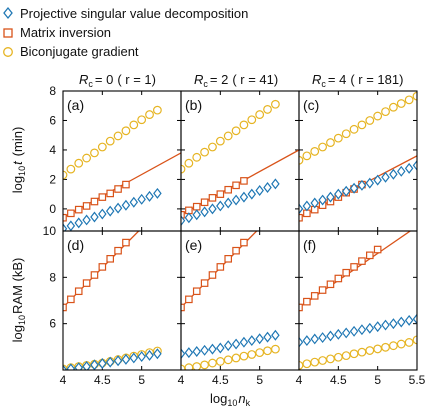 The image size is (436, 410). Describe the element at coordinates (79, 51) in the screenshot. I see `legend-label: Biconjugate gradient` at that location.